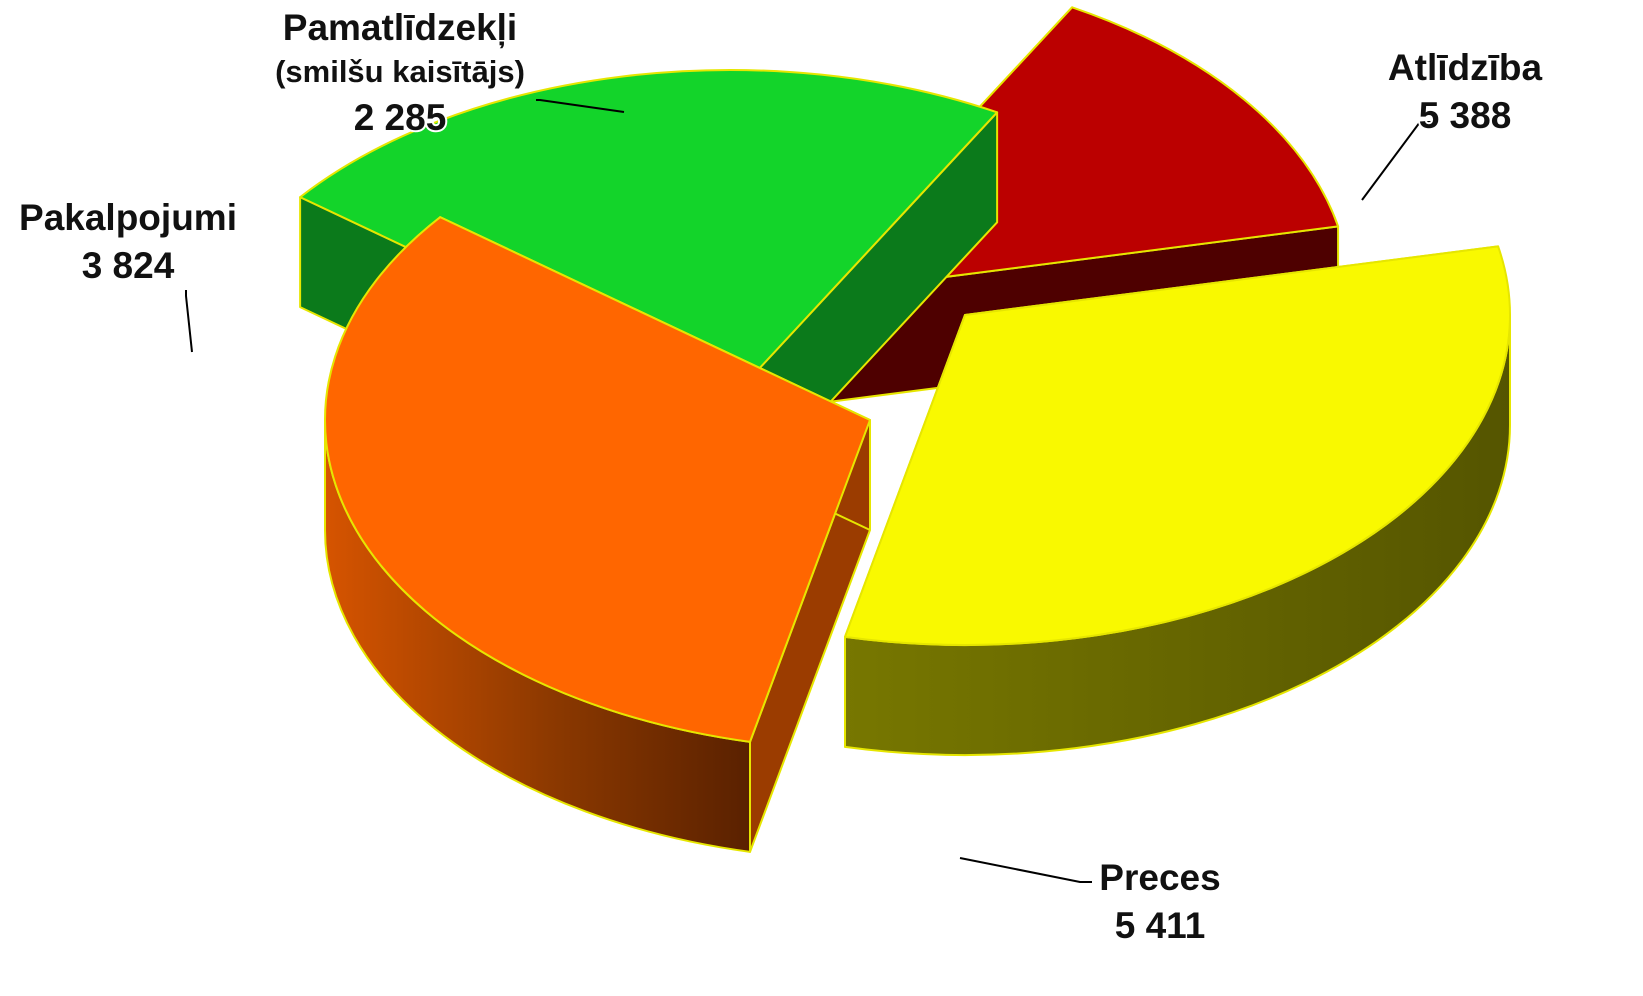  I want to click on slice-name-line: (smilšu kaisītājs), so click(400, 71).